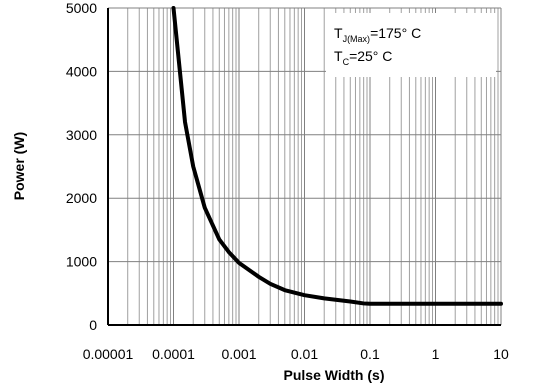  I want to click on annotation-box: TJ(Max)=175° C TC=25° C, so click(411, 45).